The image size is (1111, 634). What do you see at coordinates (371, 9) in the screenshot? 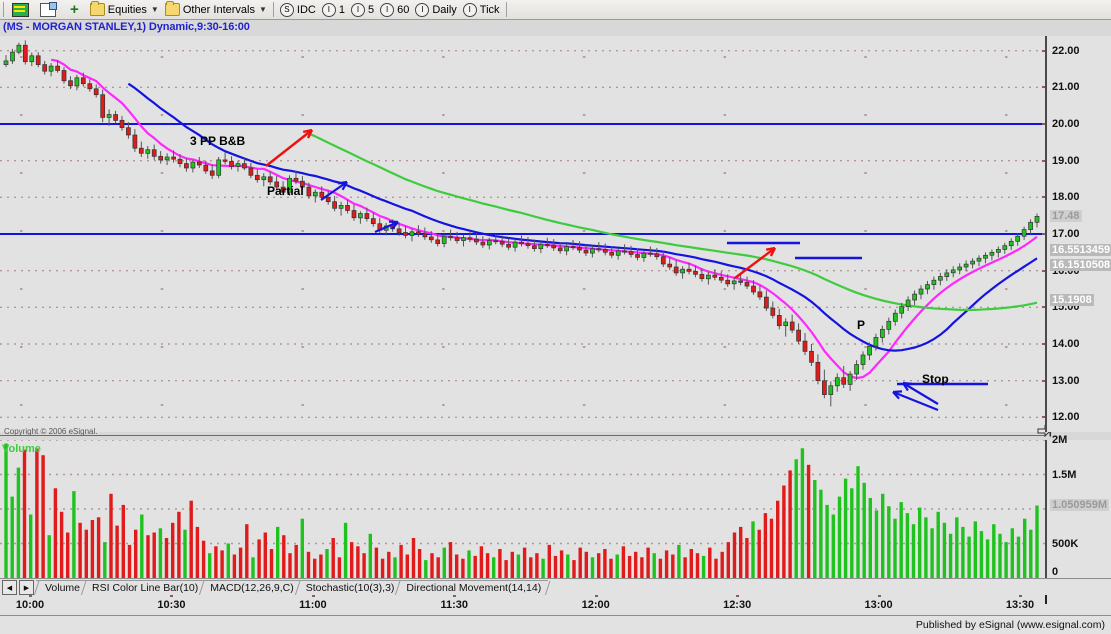
I see `interval-5-label: 5` at bounding box center [371, 9].